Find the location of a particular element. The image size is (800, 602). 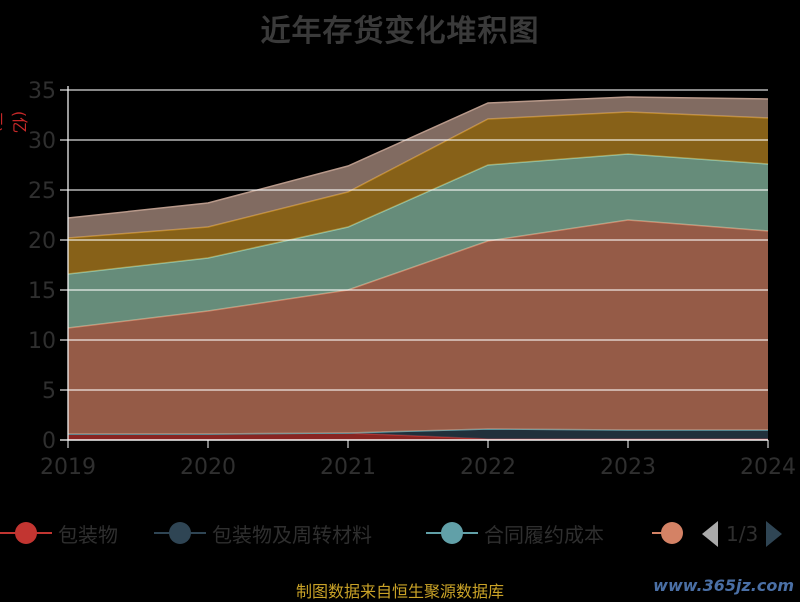

x-tick-label: 2022 is located at coordinates (488, 467).